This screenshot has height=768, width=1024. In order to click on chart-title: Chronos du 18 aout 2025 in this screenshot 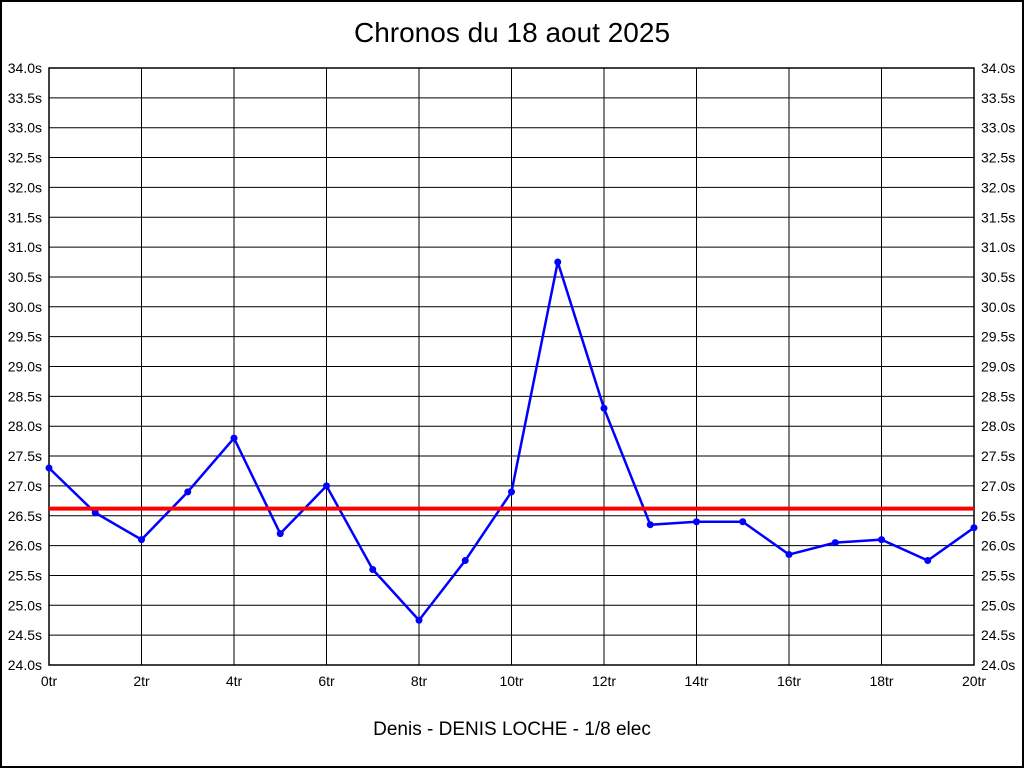, I will do `click(512, 32)`.